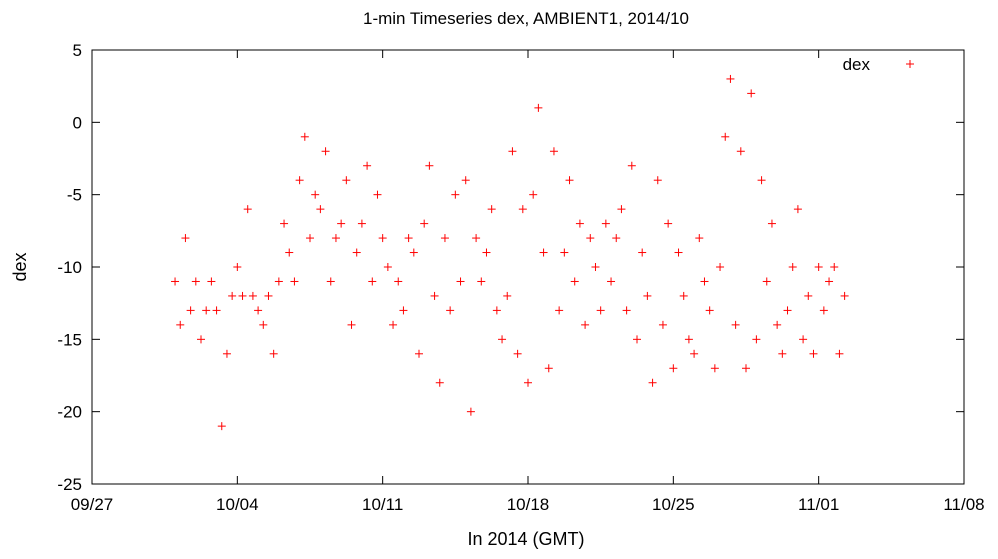 The height and width of the screenshot is (559, 998). I want to click on x-tick-label: 10/11, so click(382, 504).